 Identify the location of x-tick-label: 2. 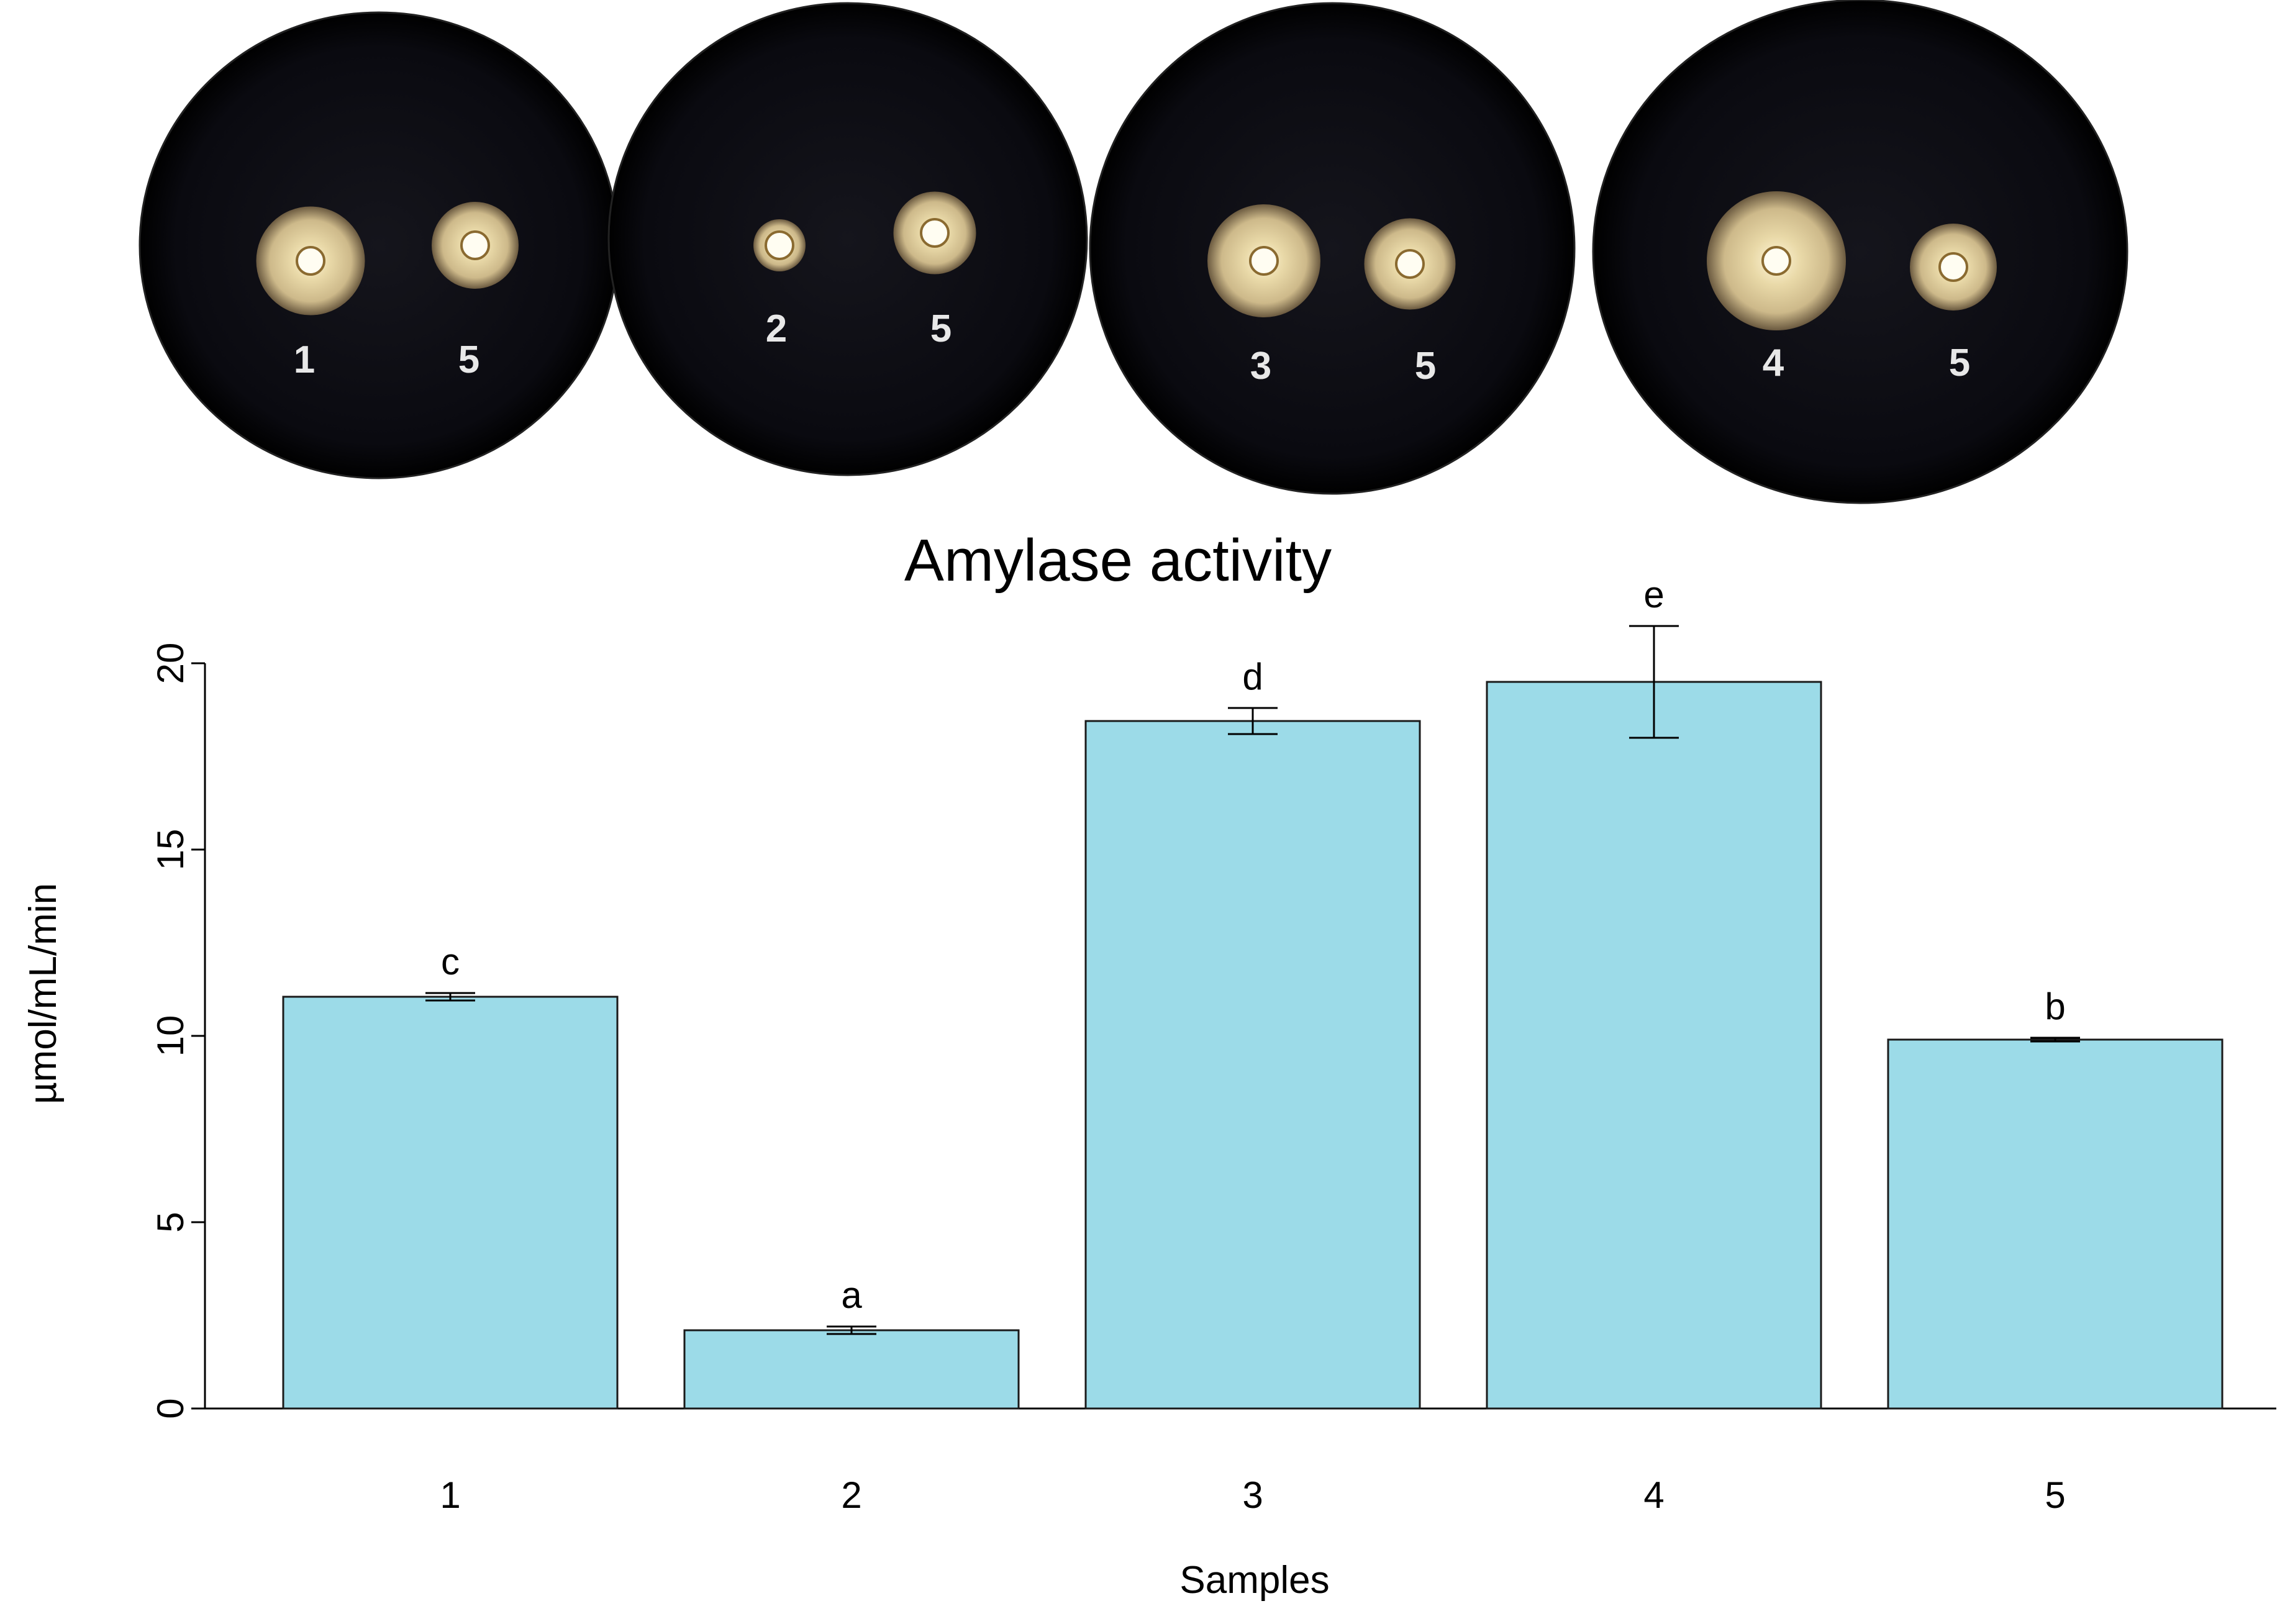
(851, 1495).